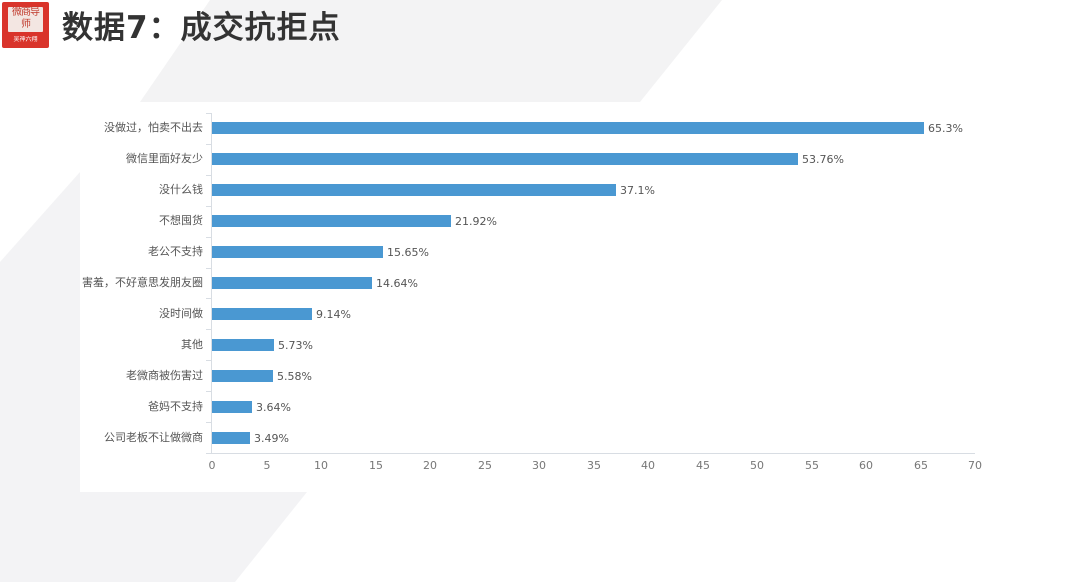  What do you see at coordinates (757, 465) in the screenshot?
I see `x-axis-tick-label: 50` at bounding box center [757, 465].